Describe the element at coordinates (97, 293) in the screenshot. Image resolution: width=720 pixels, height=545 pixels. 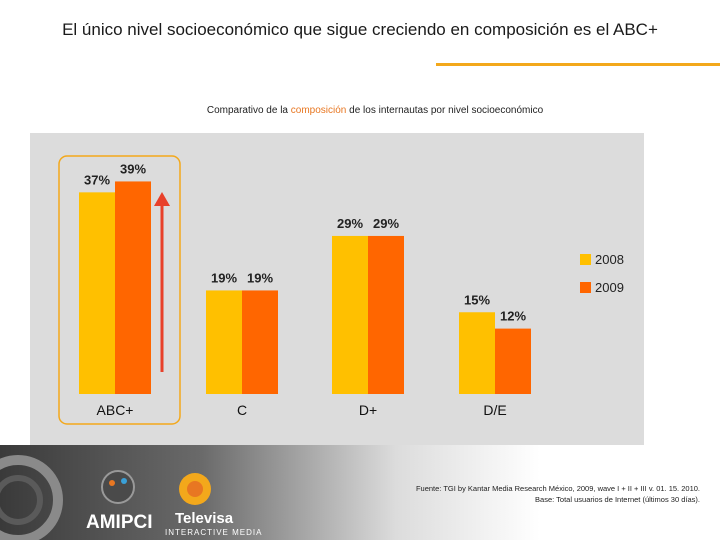
I see `bar-2008-ABC+` at that location.